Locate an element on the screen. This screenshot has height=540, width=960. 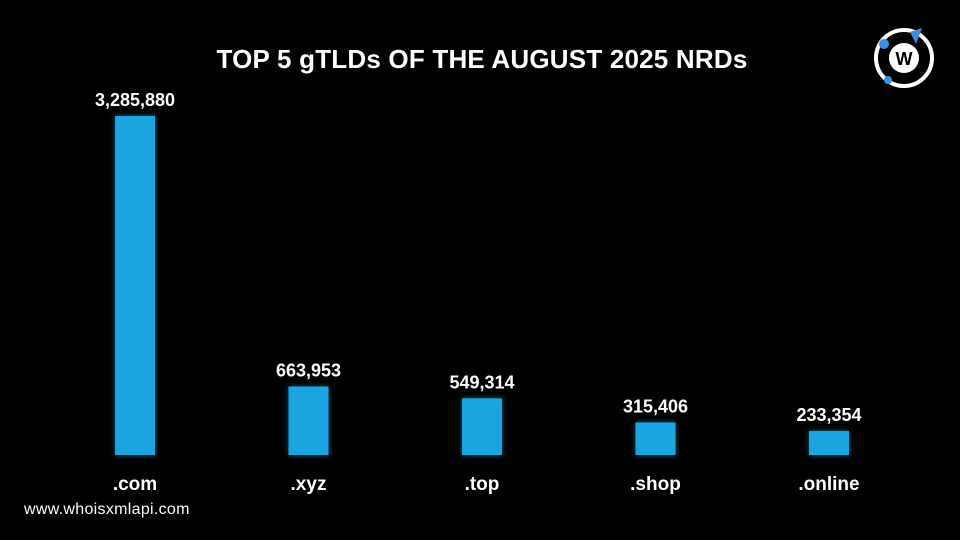
value-label-xyz: 663,953 is located at coordinates (308, 371).